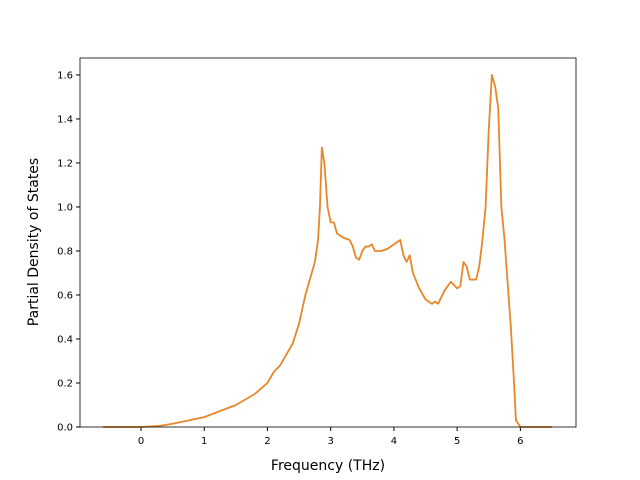  Describe the element at coordinates (65, 163) in the screenshot. I see `y-tick-label: 1.2` at that location.